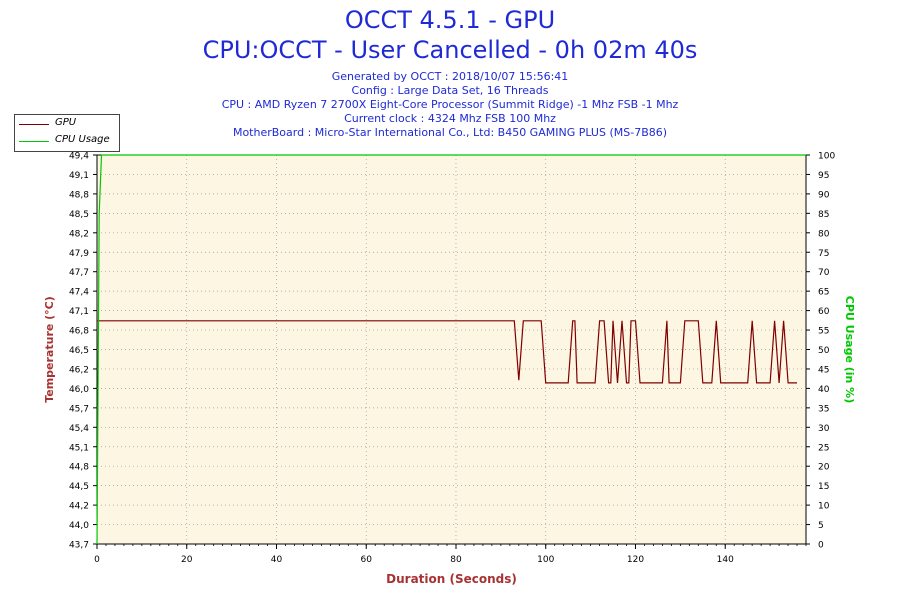 Image resolution: width=900 pixels, height=600 pixels. What do you see at coordinates (824, 234) in the screenshot?
I see `y-right-tick-label: 80` at bounding box center [824, 234].